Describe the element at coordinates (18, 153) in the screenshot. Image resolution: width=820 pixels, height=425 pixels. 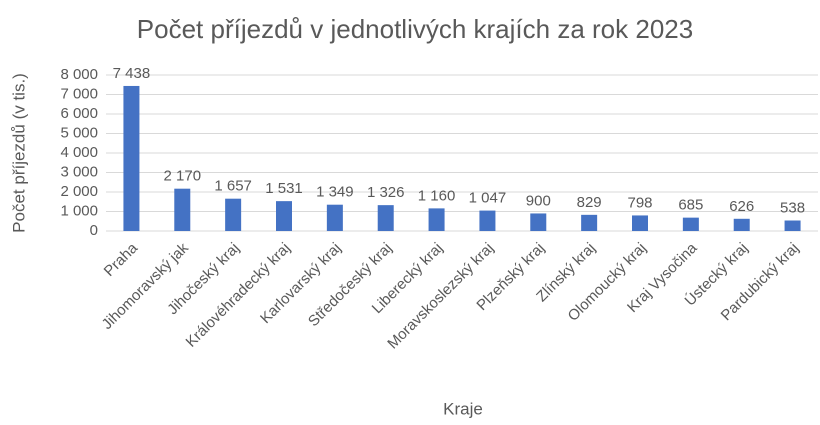
I see `y-axis-title: Počet příjezdů (v tis.)` at that location.